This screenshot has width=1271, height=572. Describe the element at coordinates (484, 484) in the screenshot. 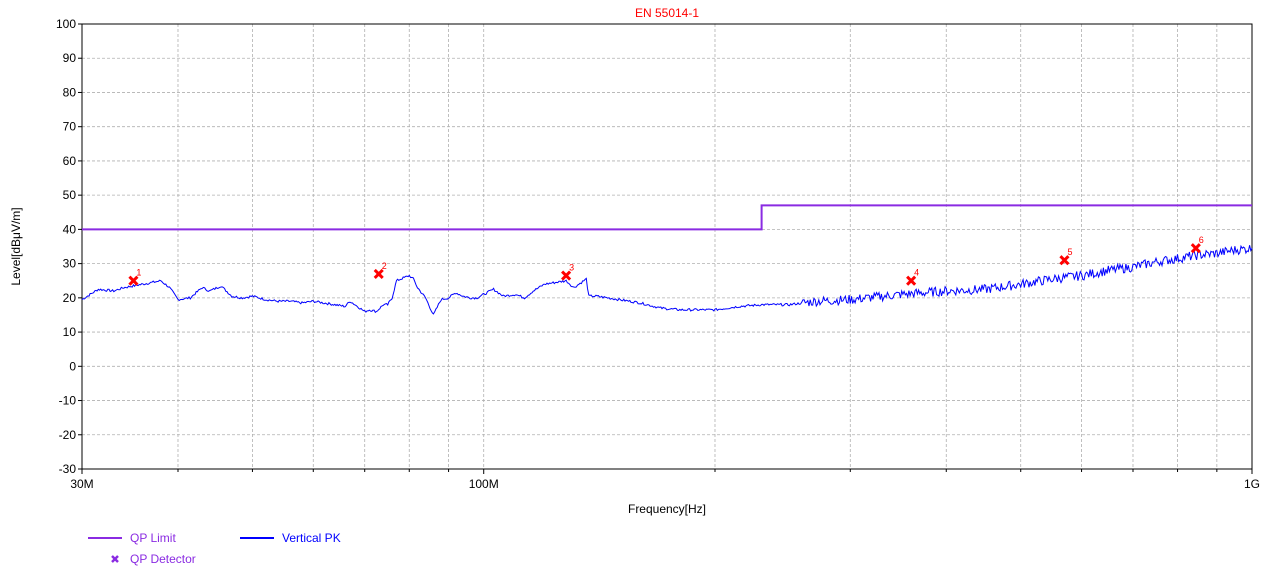

I see `x-tick-label: 100M` at that location.